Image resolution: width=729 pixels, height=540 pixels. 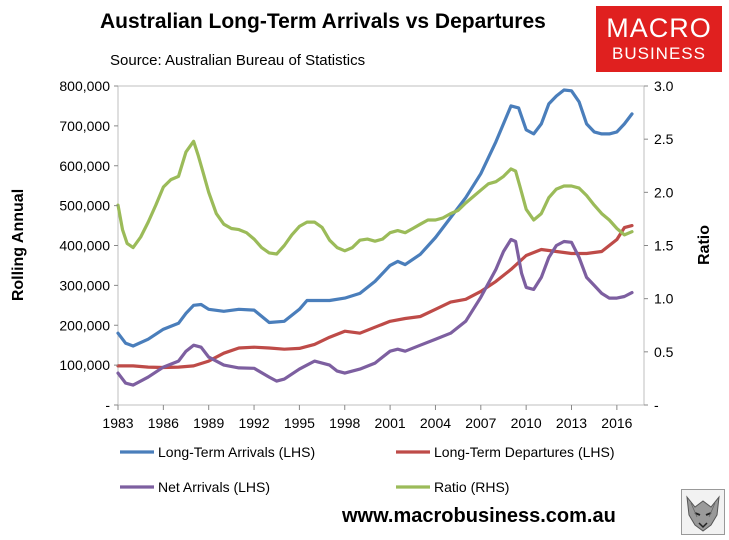 What do you see at coordinates (656, 405) in the screenshot?
I see `y2-tick-label: -` at bounding box center [656, 405].